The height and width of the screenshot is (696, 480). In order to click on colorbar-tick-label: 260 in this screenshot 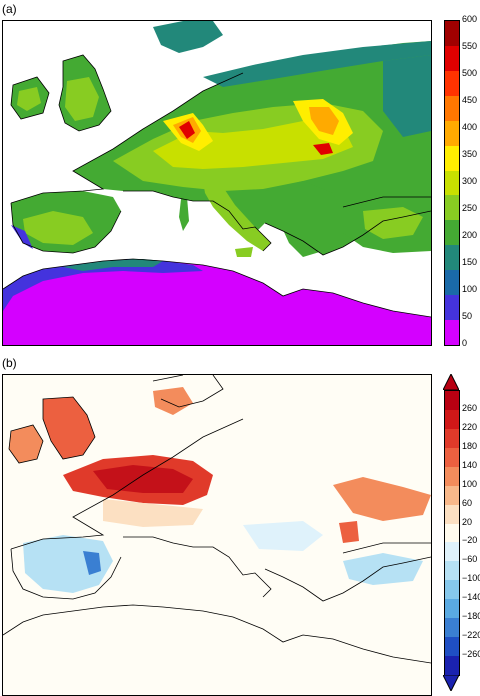, I will do `click(470, 407)`.